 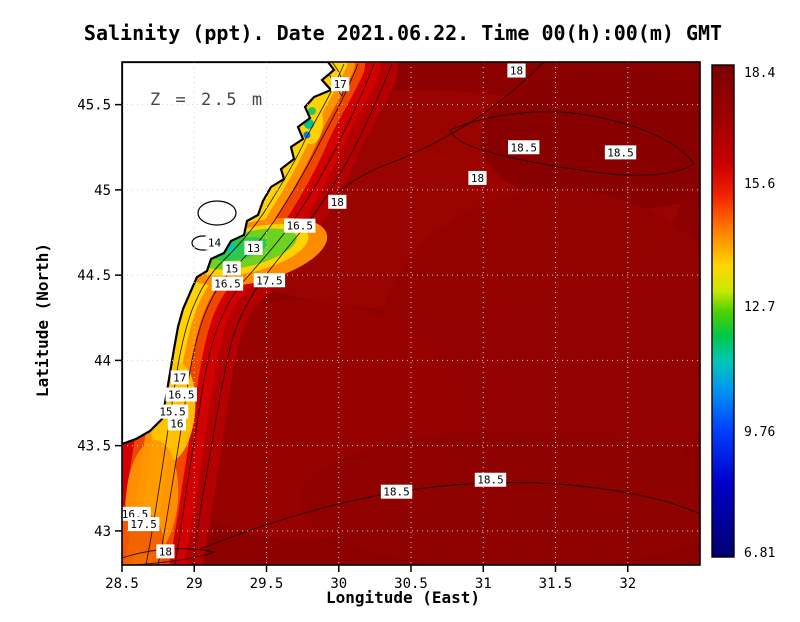 I want to click on sea-shade-blob, so click(x=500, y=497).